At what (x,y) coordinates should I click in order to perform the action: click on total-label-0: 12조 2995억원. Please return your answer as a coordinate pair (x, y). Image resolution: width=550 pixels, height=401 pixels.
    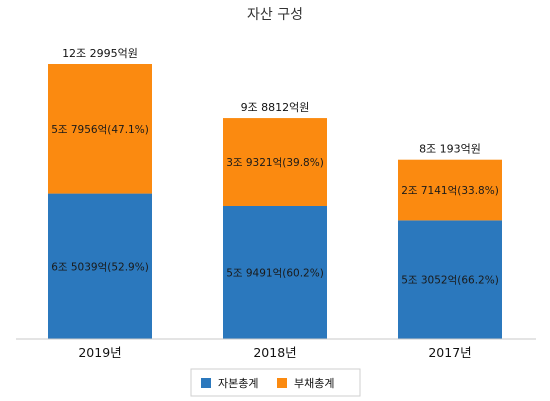
    Looking at the image, I should click on (100, 53).